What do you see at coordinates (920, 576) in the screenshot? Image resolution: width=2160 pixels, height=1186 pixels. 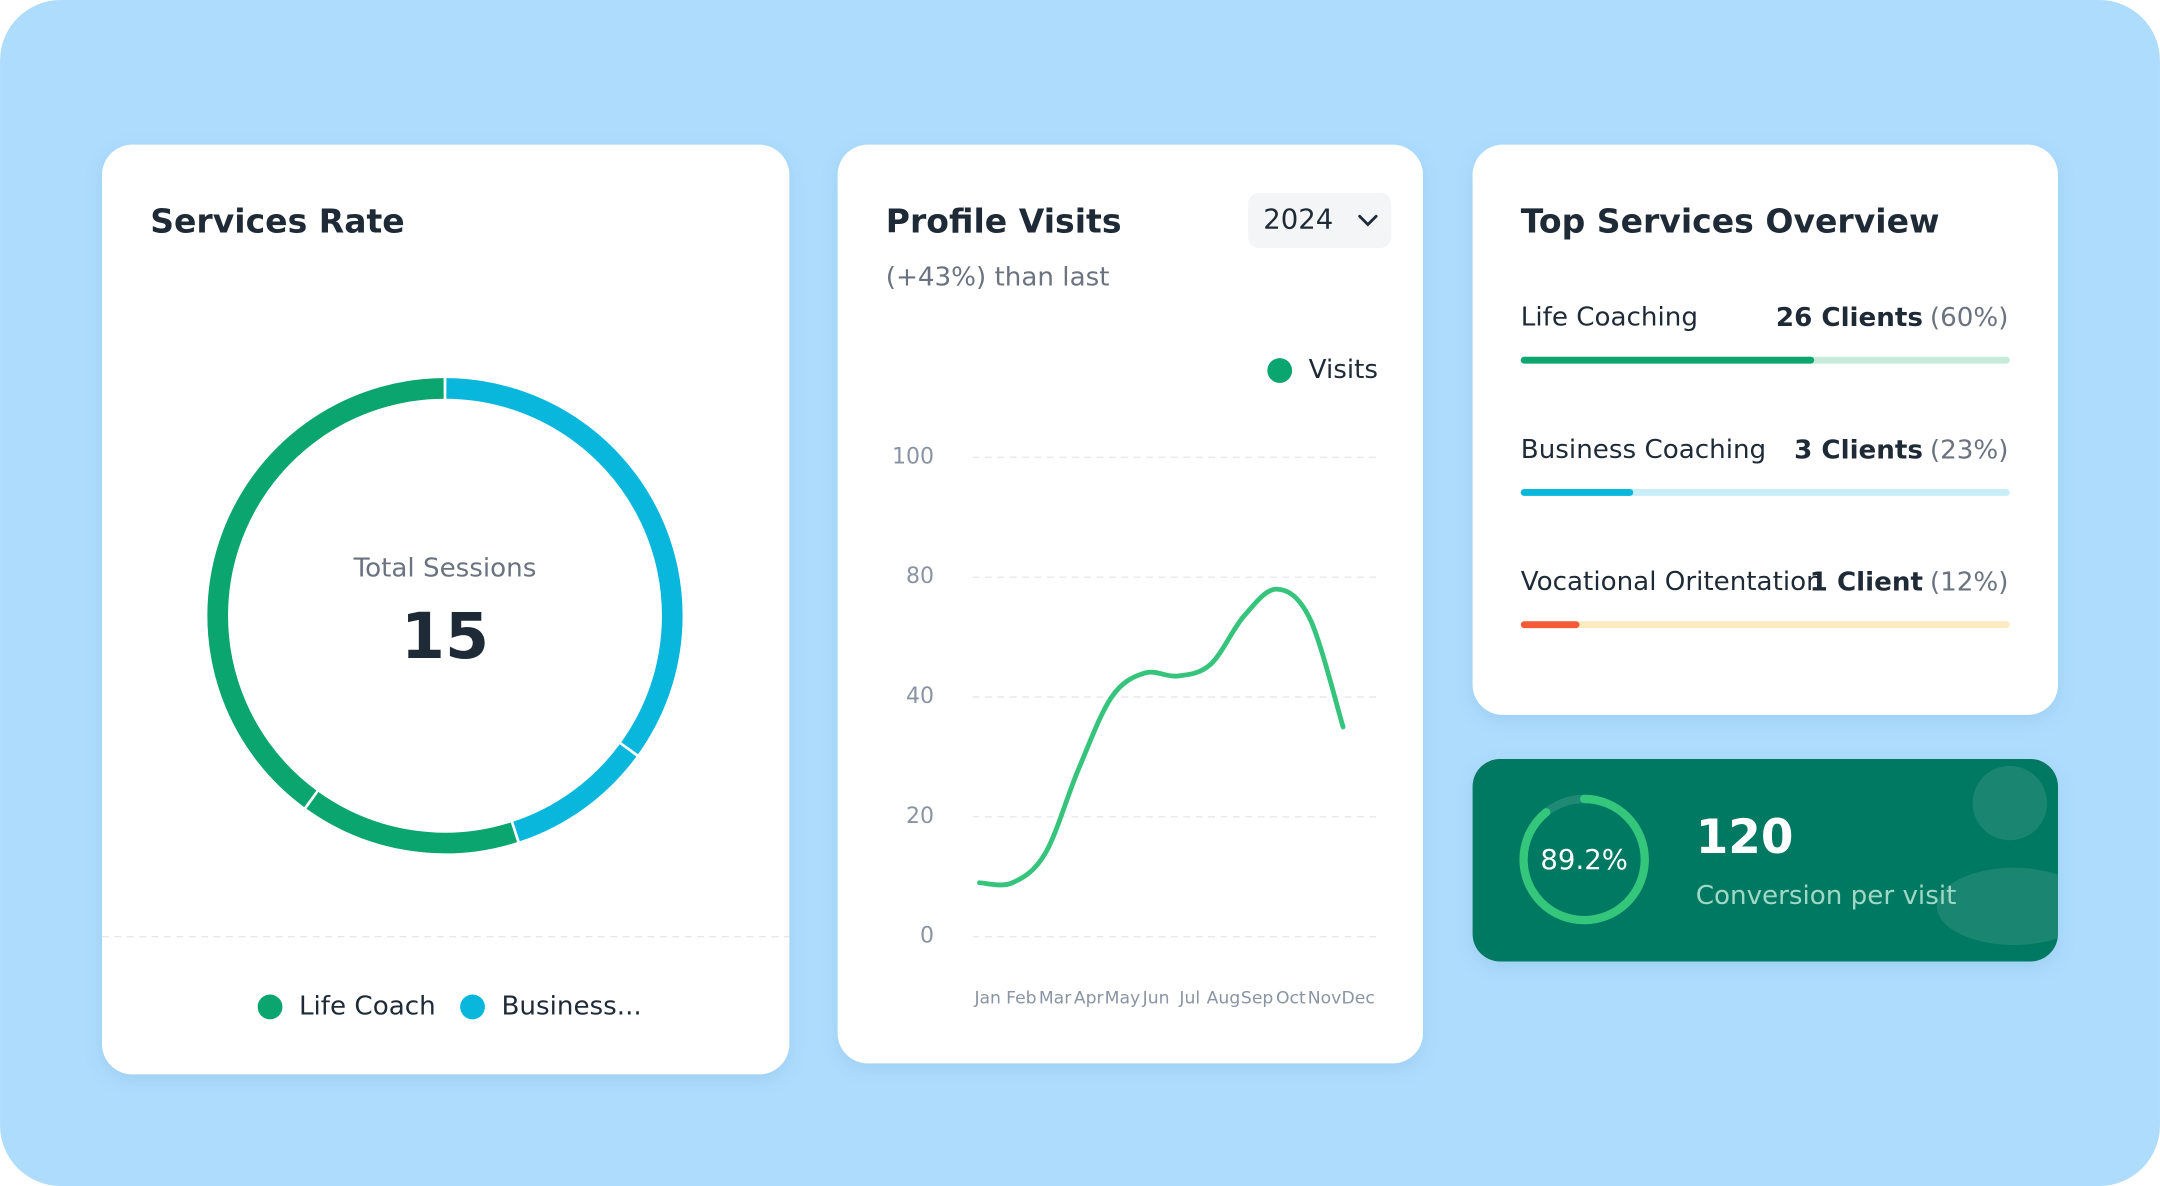 I see `y-tick-label: 80` at bounding box center [920, 576].